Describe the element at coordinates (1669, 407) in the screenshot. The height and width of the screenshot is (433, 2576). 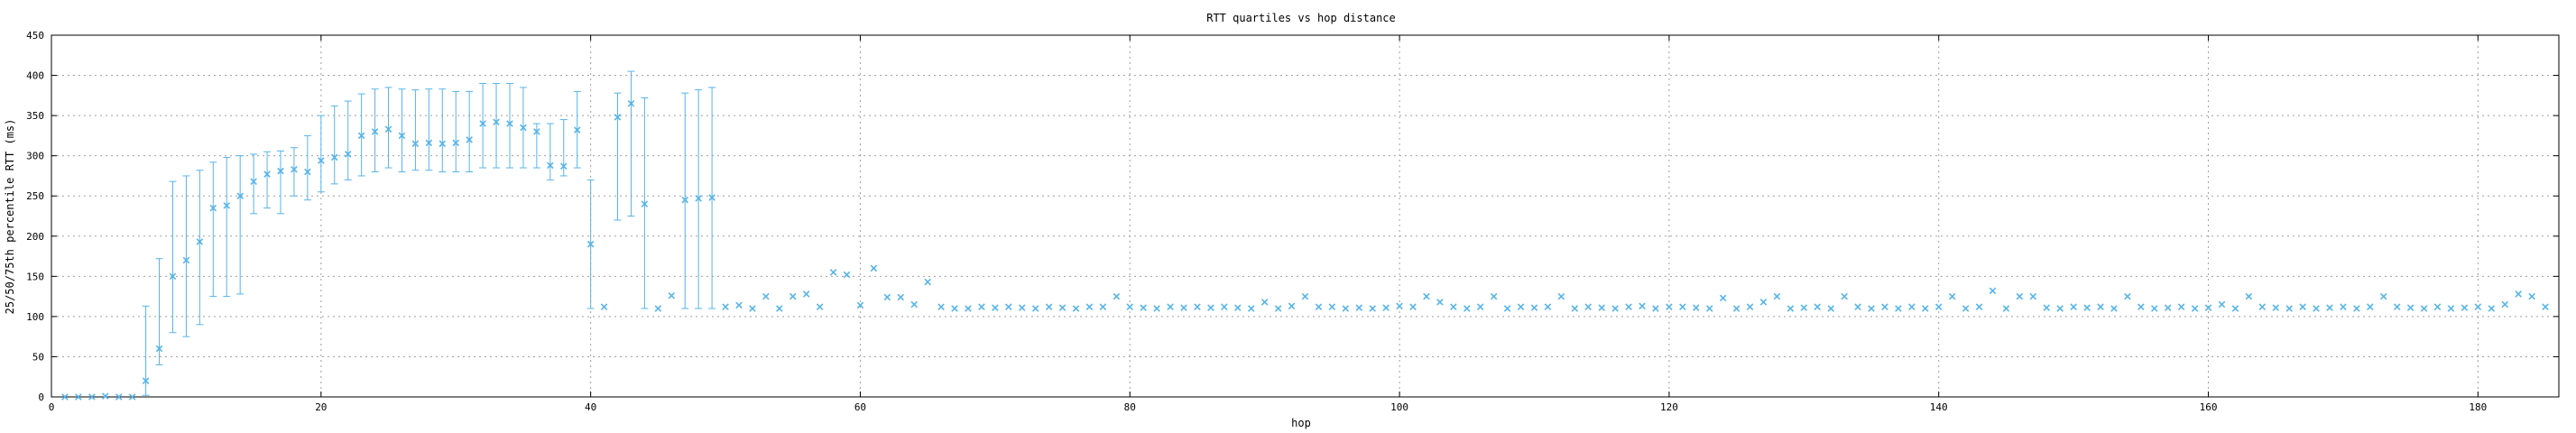
I see `x-tick-label: 120` at that location.